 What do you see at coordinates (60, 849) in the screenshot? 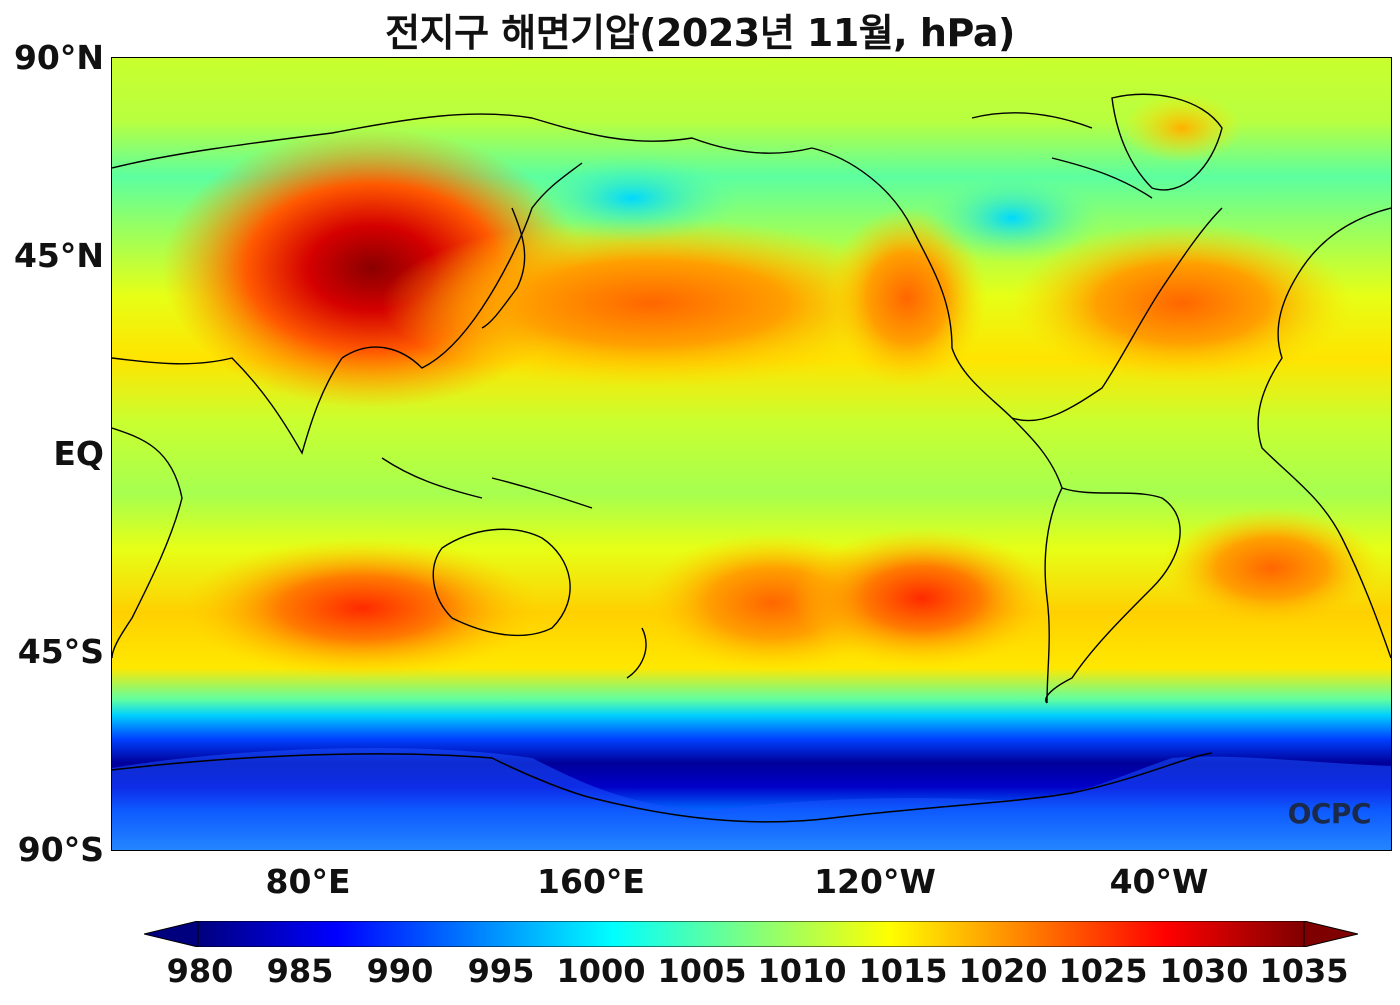
I see `lat-label-90s: 90°S` at bounding box center [60, 849].